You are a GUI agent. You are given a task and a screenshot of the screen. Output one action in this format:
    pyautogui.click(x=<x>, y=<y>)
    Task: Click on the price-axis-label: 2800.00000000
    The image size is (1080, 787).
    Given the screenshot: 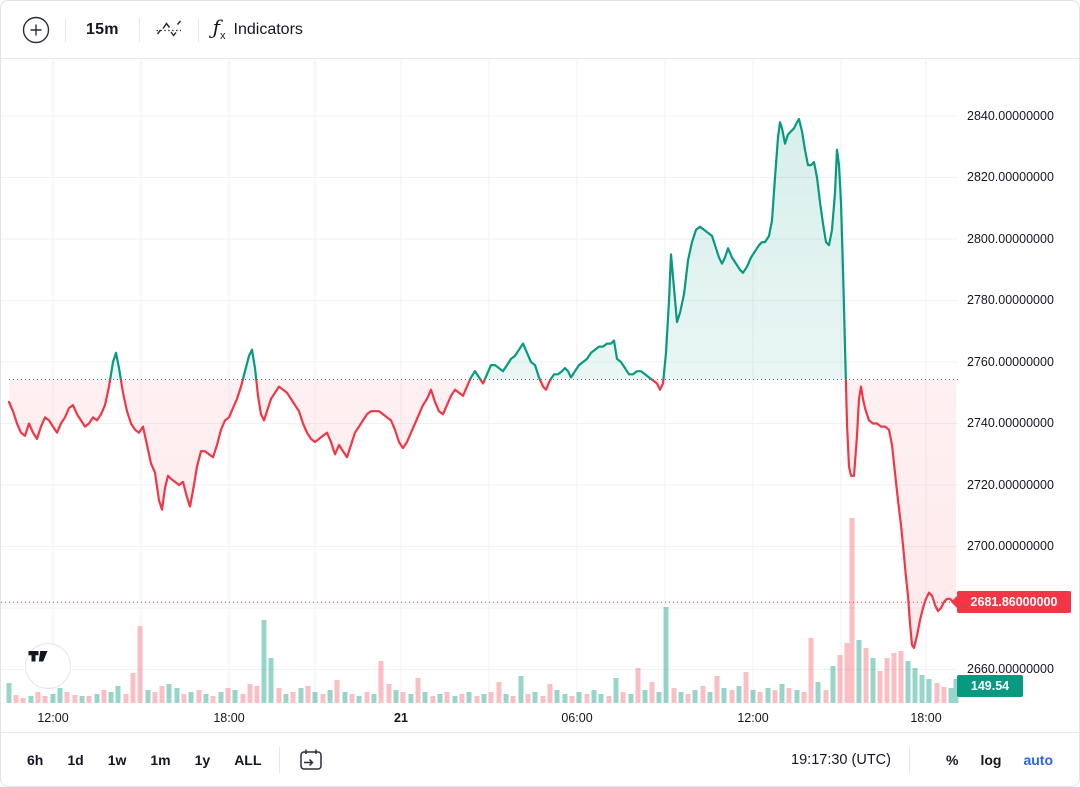 What is the action you would take?
    pyautogui.click(x=1010, y=238)
    